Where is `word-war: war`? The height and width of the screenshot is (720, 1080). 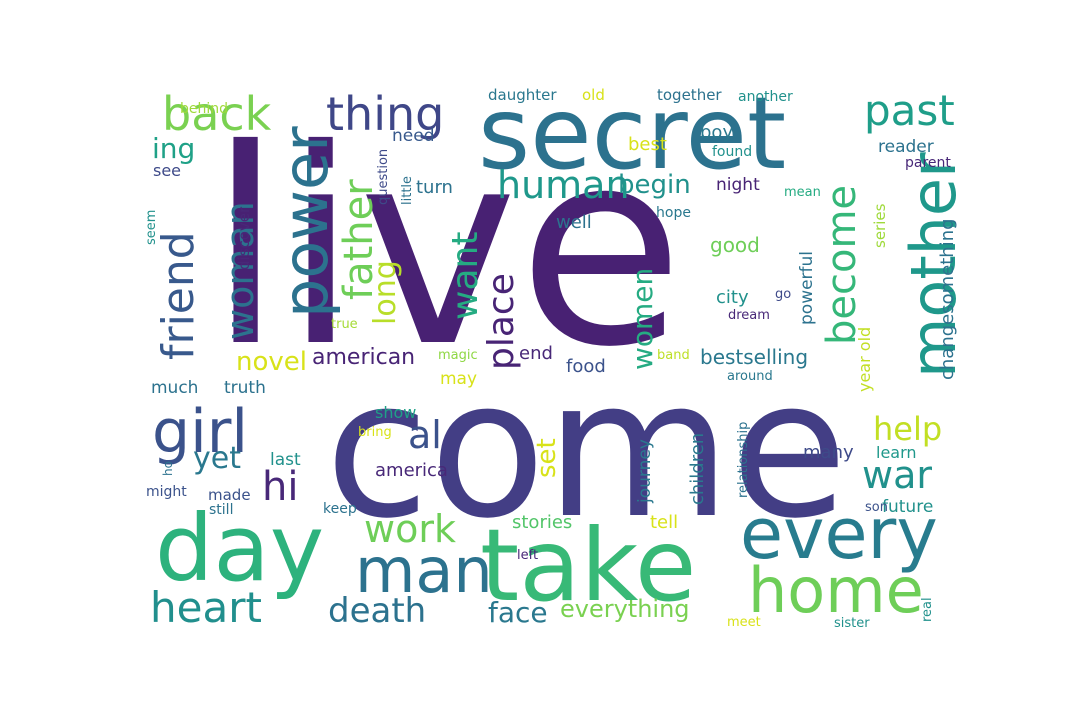
word-war: war is located at coordinates (897, 475).